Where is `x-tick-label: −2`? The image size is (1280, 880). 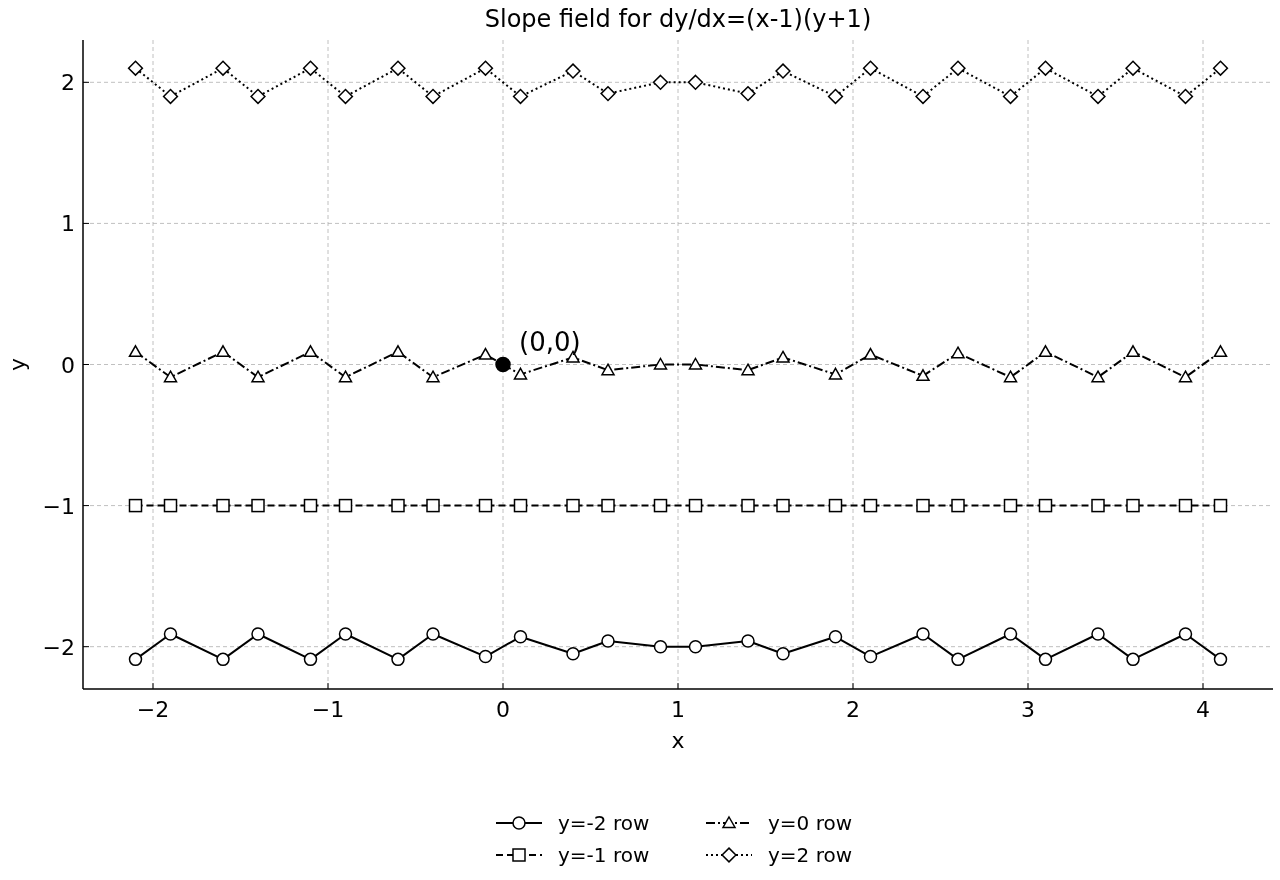
x-tick-label: −2 is located at coordinates (153, 709).